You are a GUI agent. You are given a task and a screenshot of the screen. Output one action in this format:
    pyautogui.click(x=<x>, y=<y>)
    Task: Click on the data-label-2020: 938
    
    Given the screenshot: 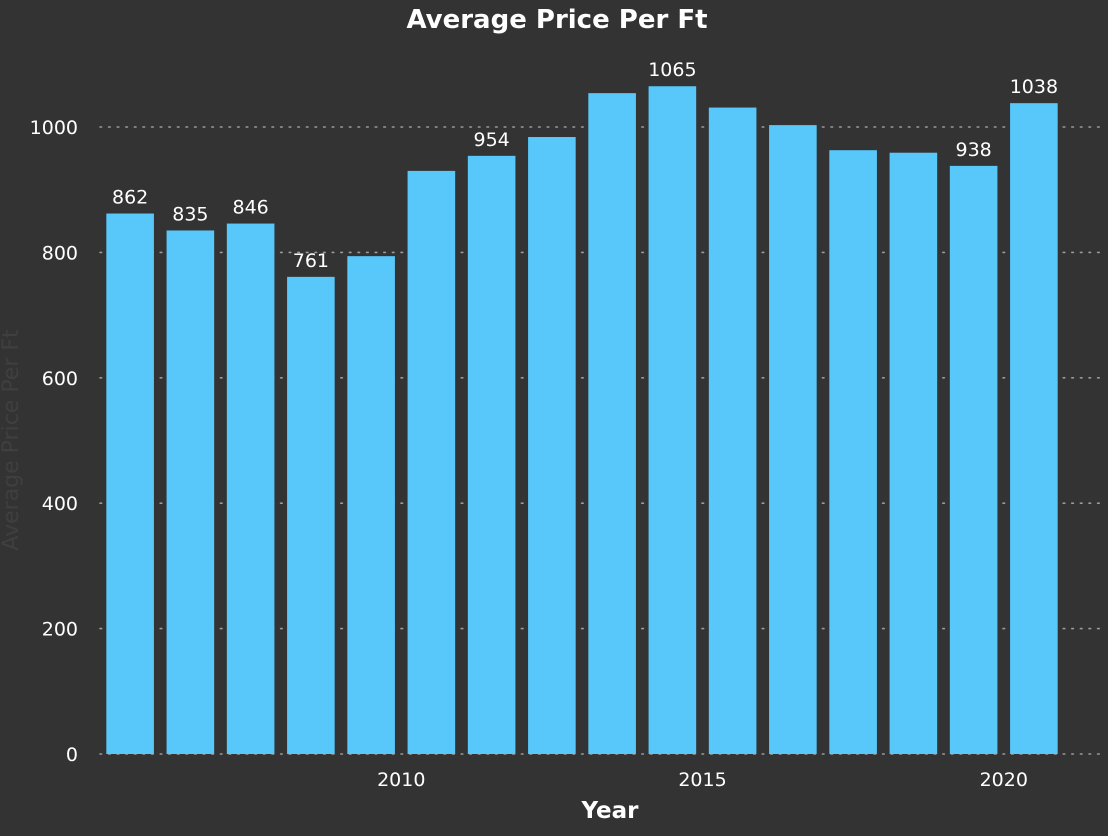 What is the action you would take?
    pyautogui.click(x=973, y=150)
    